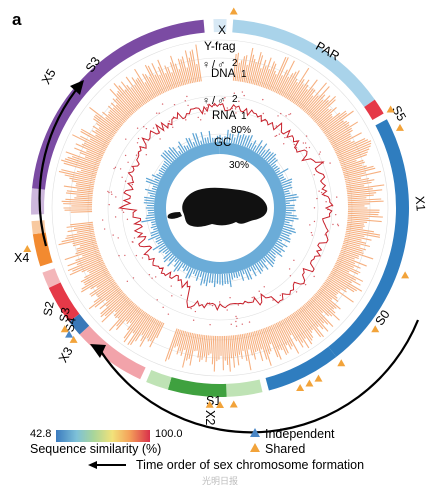 This screenshot has height=491, width=440. I want to click on rna-percent: 80%, so click(241, 130).